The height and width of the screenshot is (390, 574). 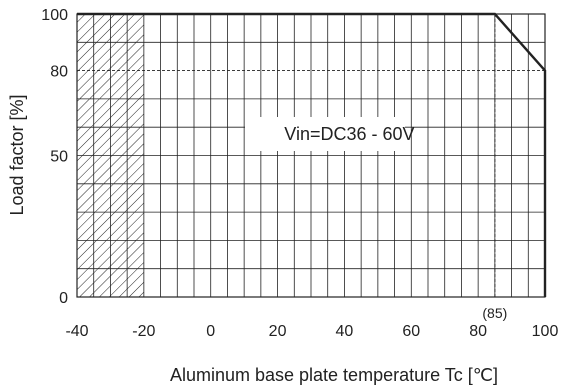 I want to click on x85-annotation: (85), so click(x=494, y=313).